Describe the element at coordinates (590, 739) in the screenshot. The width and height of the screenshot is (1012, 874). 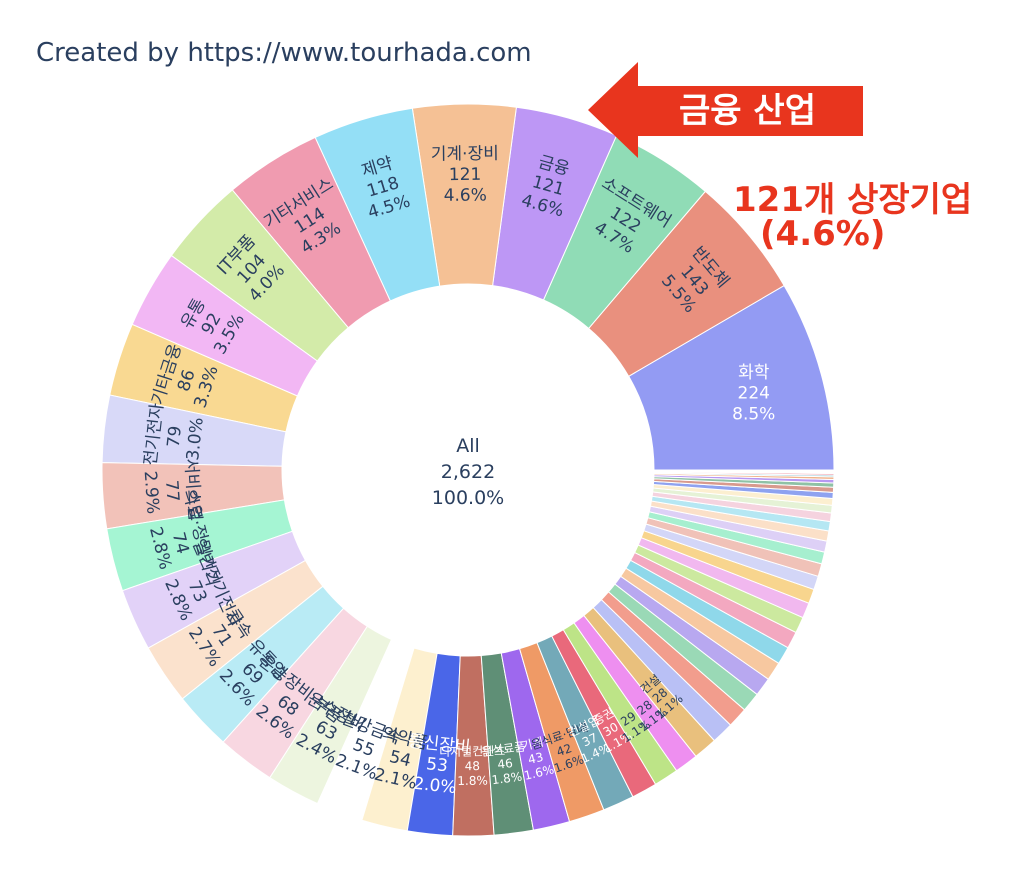
I see `sunburst-slice-label-value: 37` at that location.